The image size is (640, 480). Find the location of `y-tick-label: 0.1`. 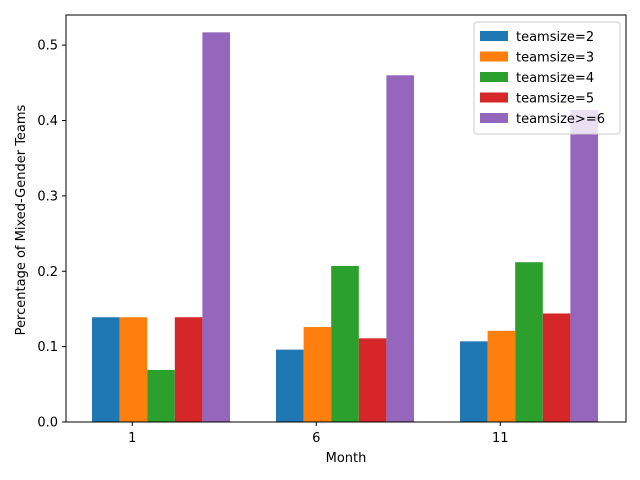

y-tick-label: 0.1 is located at coordinates (47, 347).